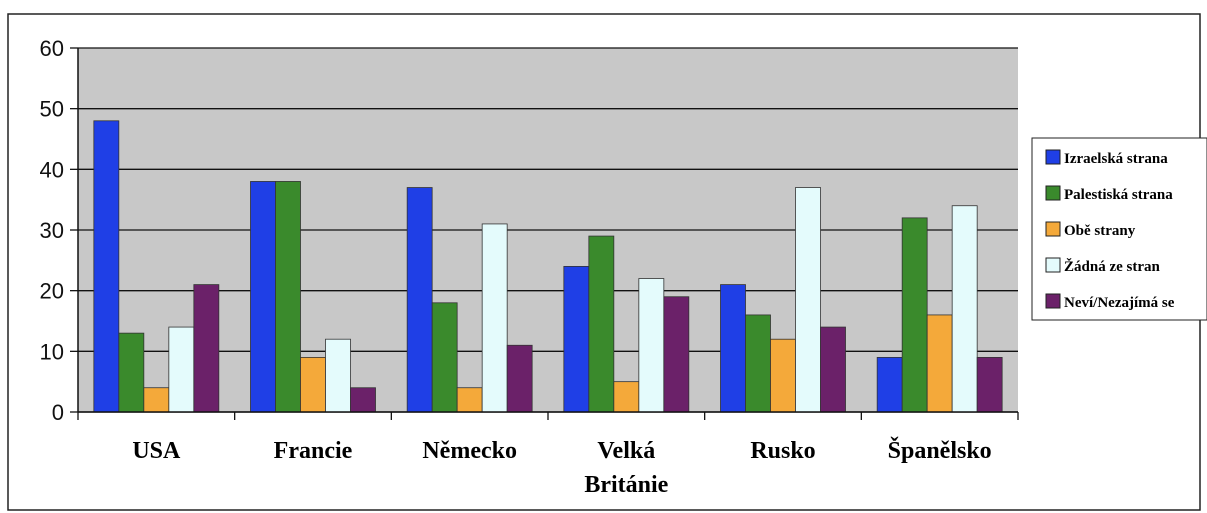 Image resolution: width=1207 pixels, height=513 pixels. I want to click on y-tick-label: 10, so click(52, 351).